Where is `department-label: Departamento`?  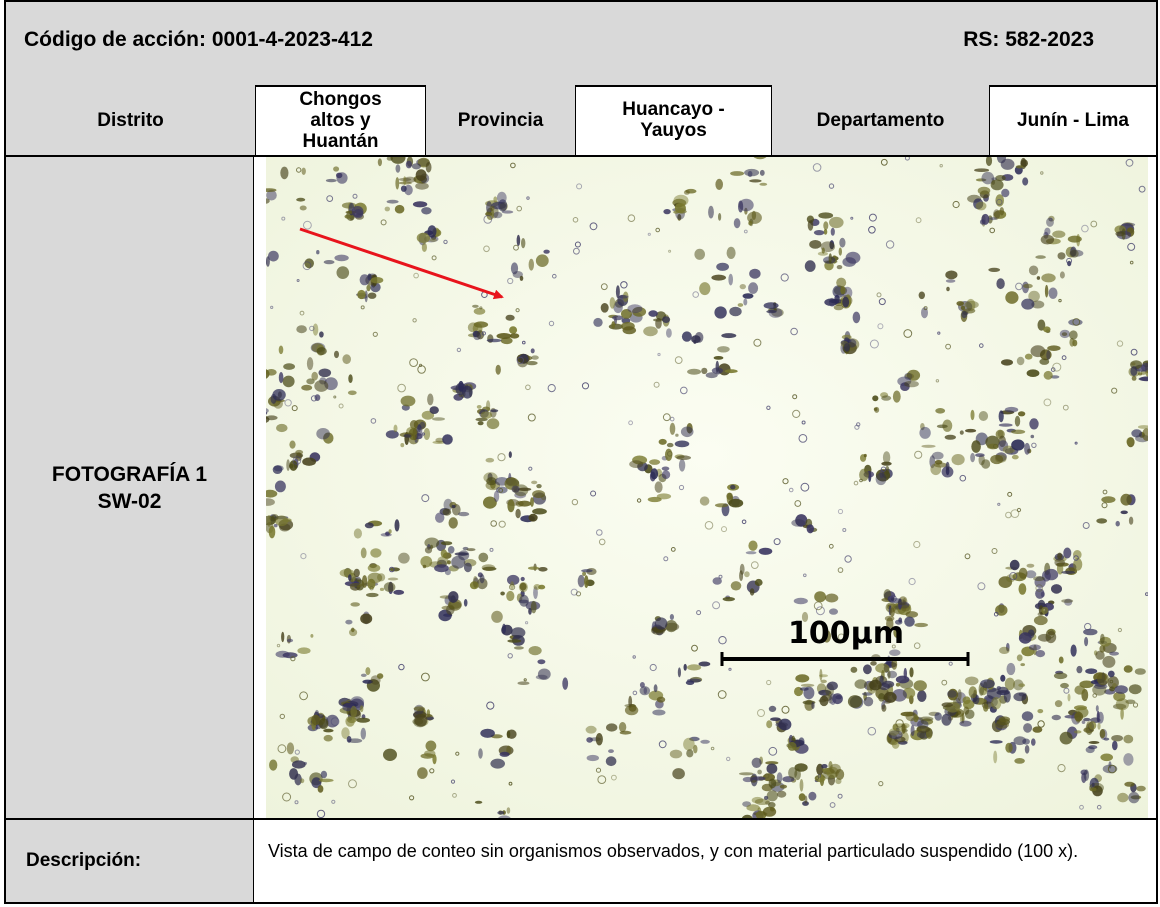
department-label: Departamento is located at coordinates (881, 120).